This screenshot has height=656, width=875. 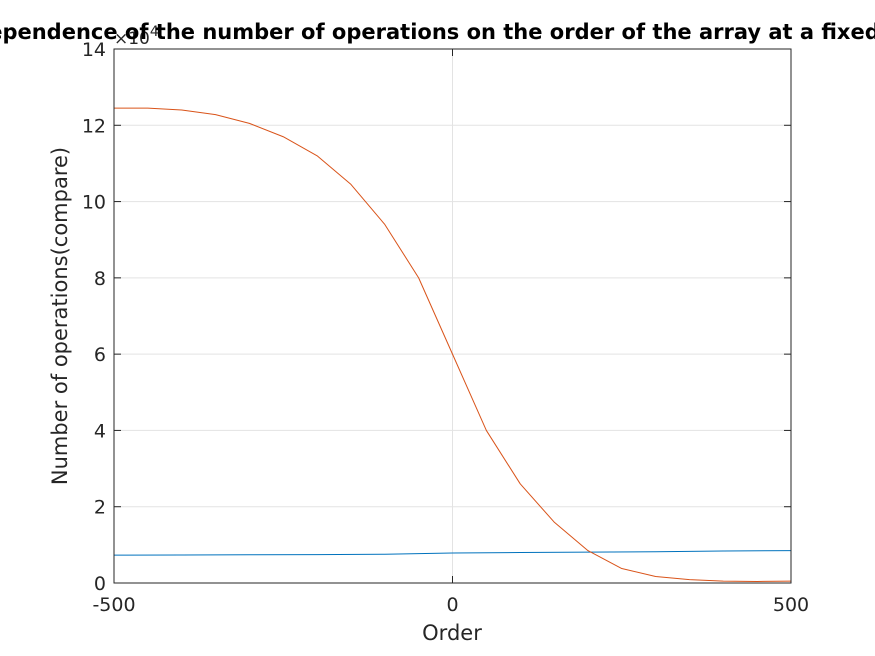 I want to click on y-tick-label: 2, so click(x=100, y=508).